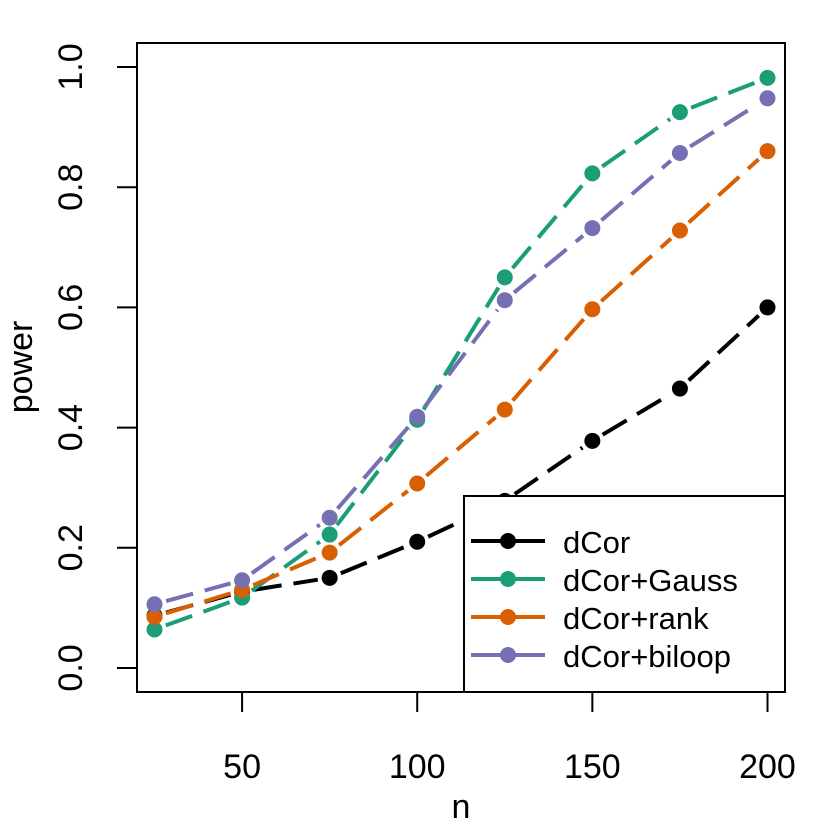 This screenshot has width=830, height=830. What do you see at coordinates (71, 667) in the screenshot?
I see `y-tick-label: 0.0` at bounding box center [71, 667].